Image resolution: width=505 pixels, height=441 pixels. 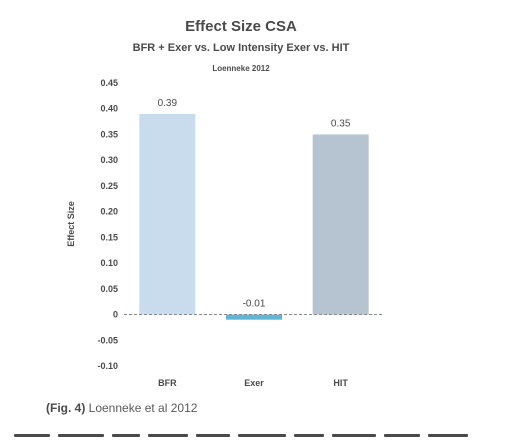 What do you see at coordinates (109, 83) in the screenshot?
I see `y-tick-label: 0.45` at bounding box center [109, 83].